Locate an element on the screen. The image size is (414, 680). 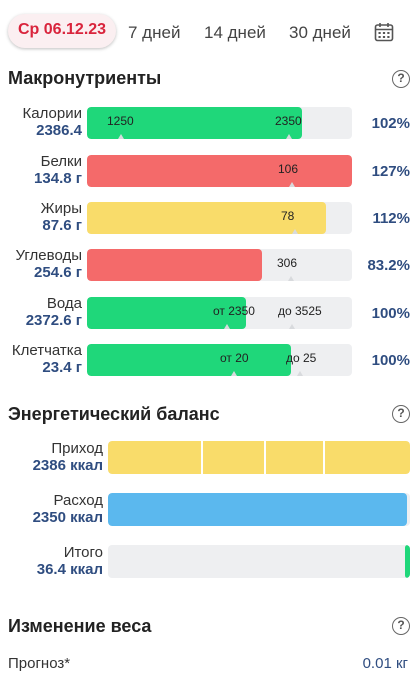
macro-percent: 112% is located at coordinates (391, 218).